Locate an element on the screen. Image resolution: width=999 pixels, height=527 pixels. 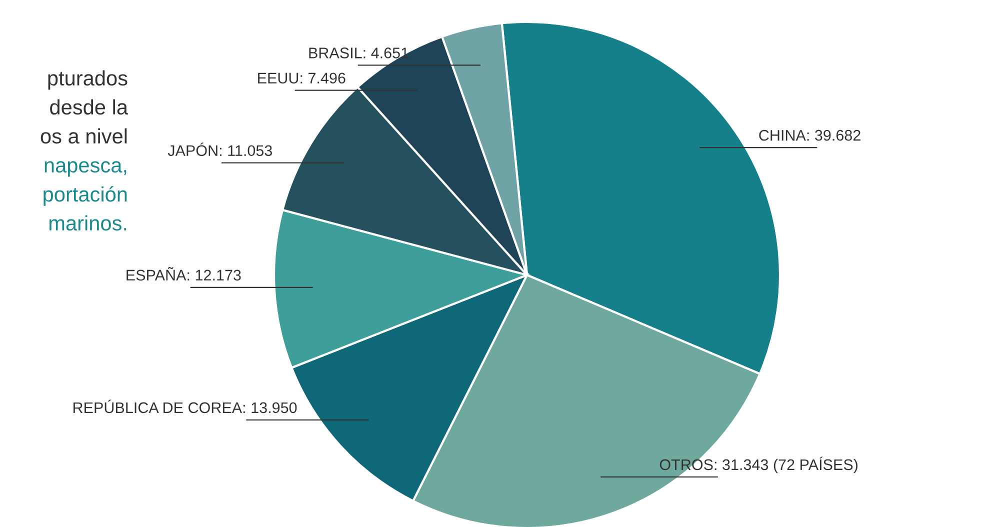
text: pturados is located at coordinates (88, 80).